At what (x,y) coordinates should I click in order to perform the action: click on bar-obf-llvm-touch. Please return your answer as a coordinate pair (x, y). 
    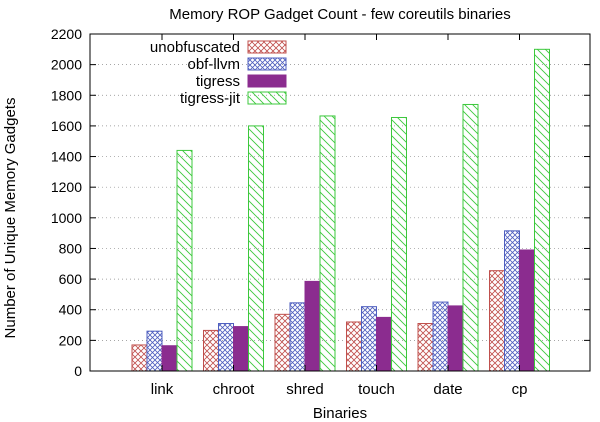
    Looking at the image, I should click on (369, 339).